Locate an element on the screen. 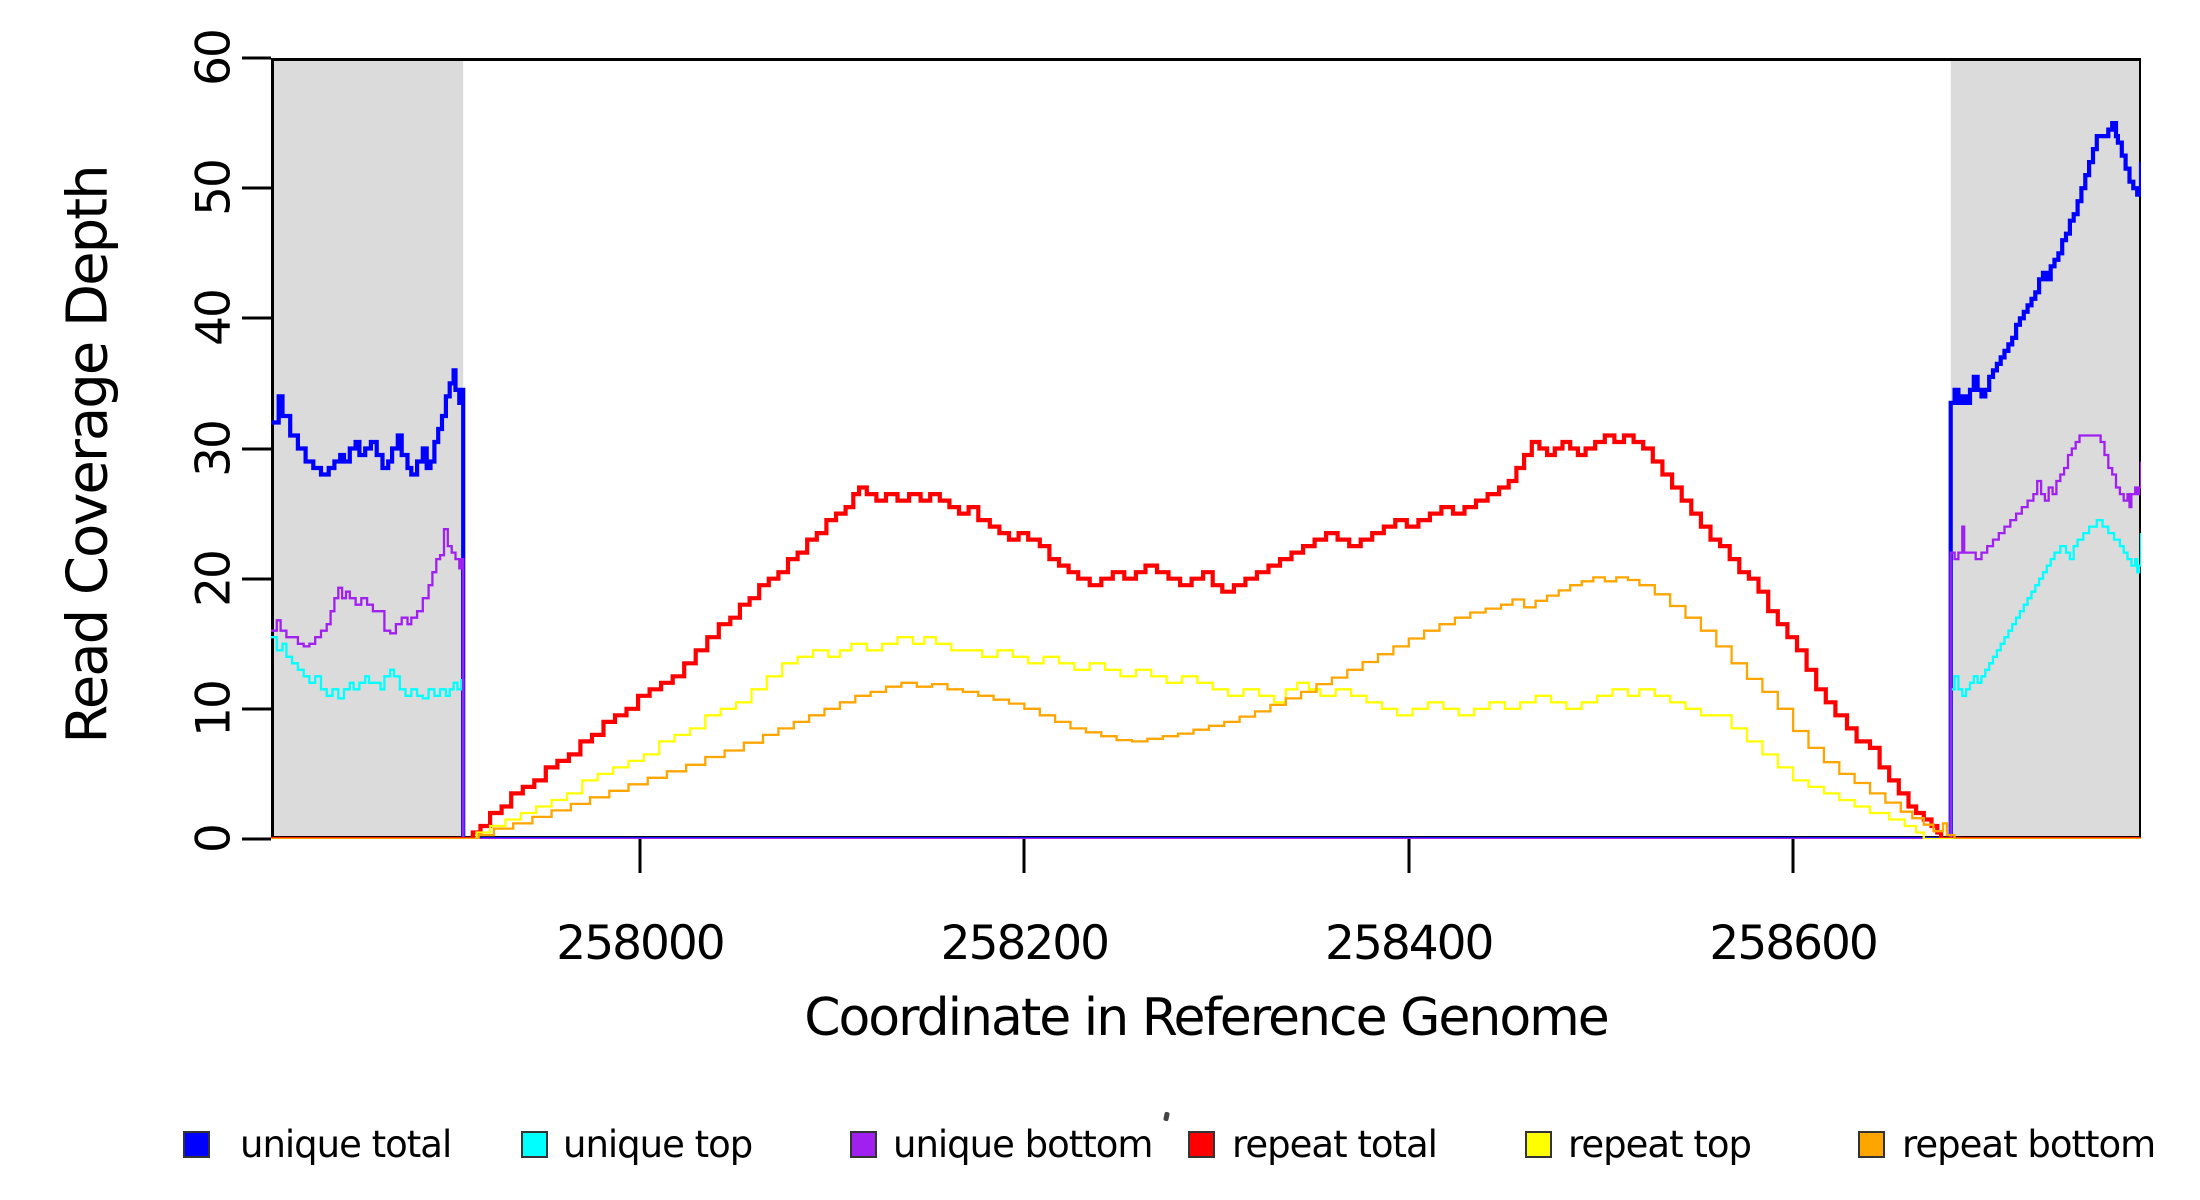  legend-label-unique-bottom: unique bottom is located at coordinates (1023, 1144).